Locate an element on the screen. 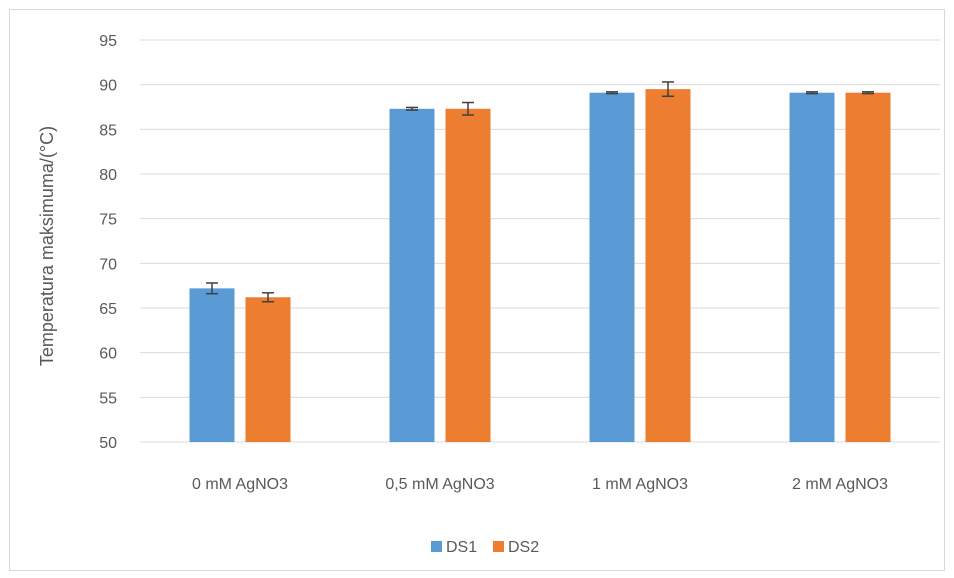 This screenshot has width=954, height=578. y-tick-label: 85 is located at coordinates (108, 130).